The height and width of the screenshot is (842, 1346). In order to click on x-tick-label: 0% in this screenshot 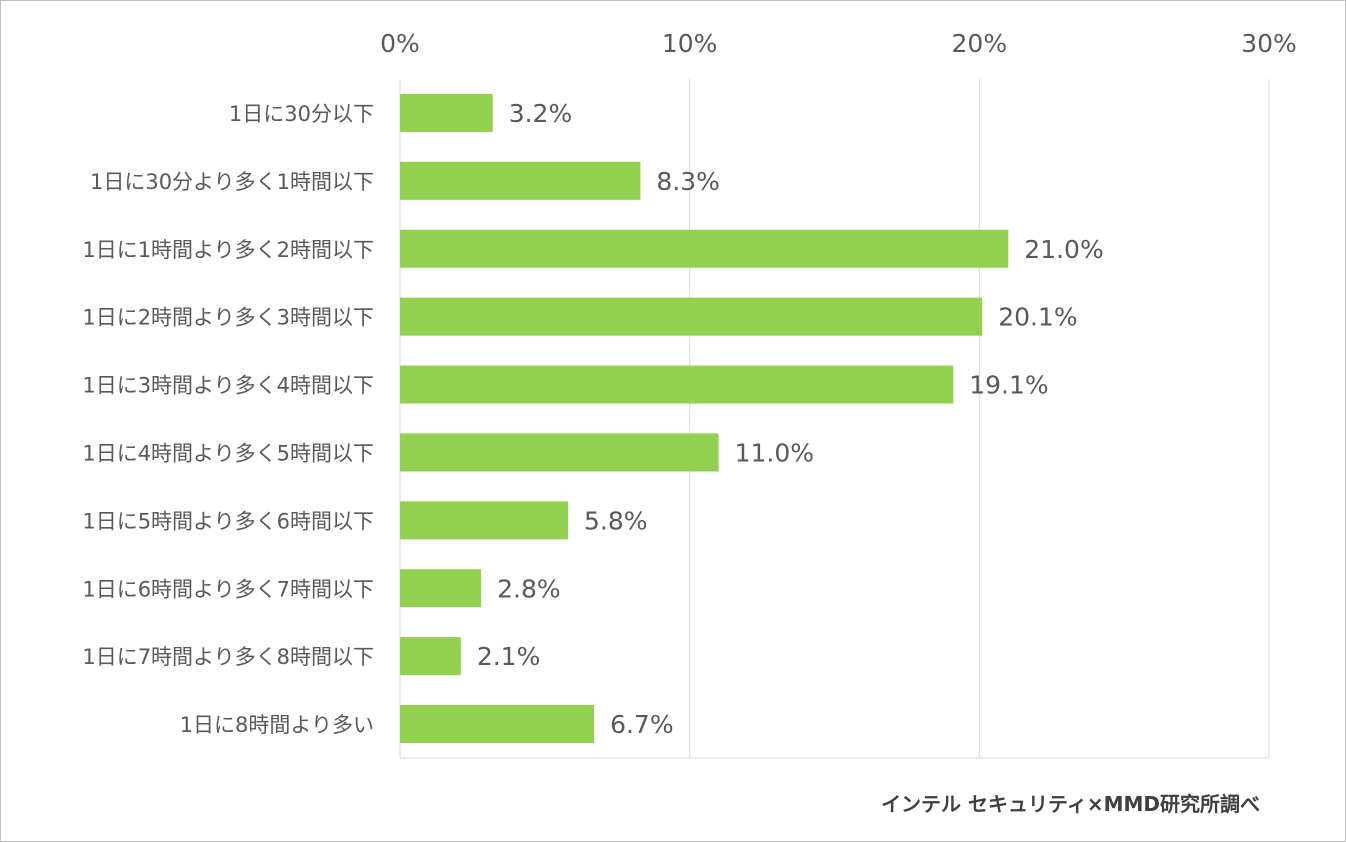, I will do `click(400, 43)`.